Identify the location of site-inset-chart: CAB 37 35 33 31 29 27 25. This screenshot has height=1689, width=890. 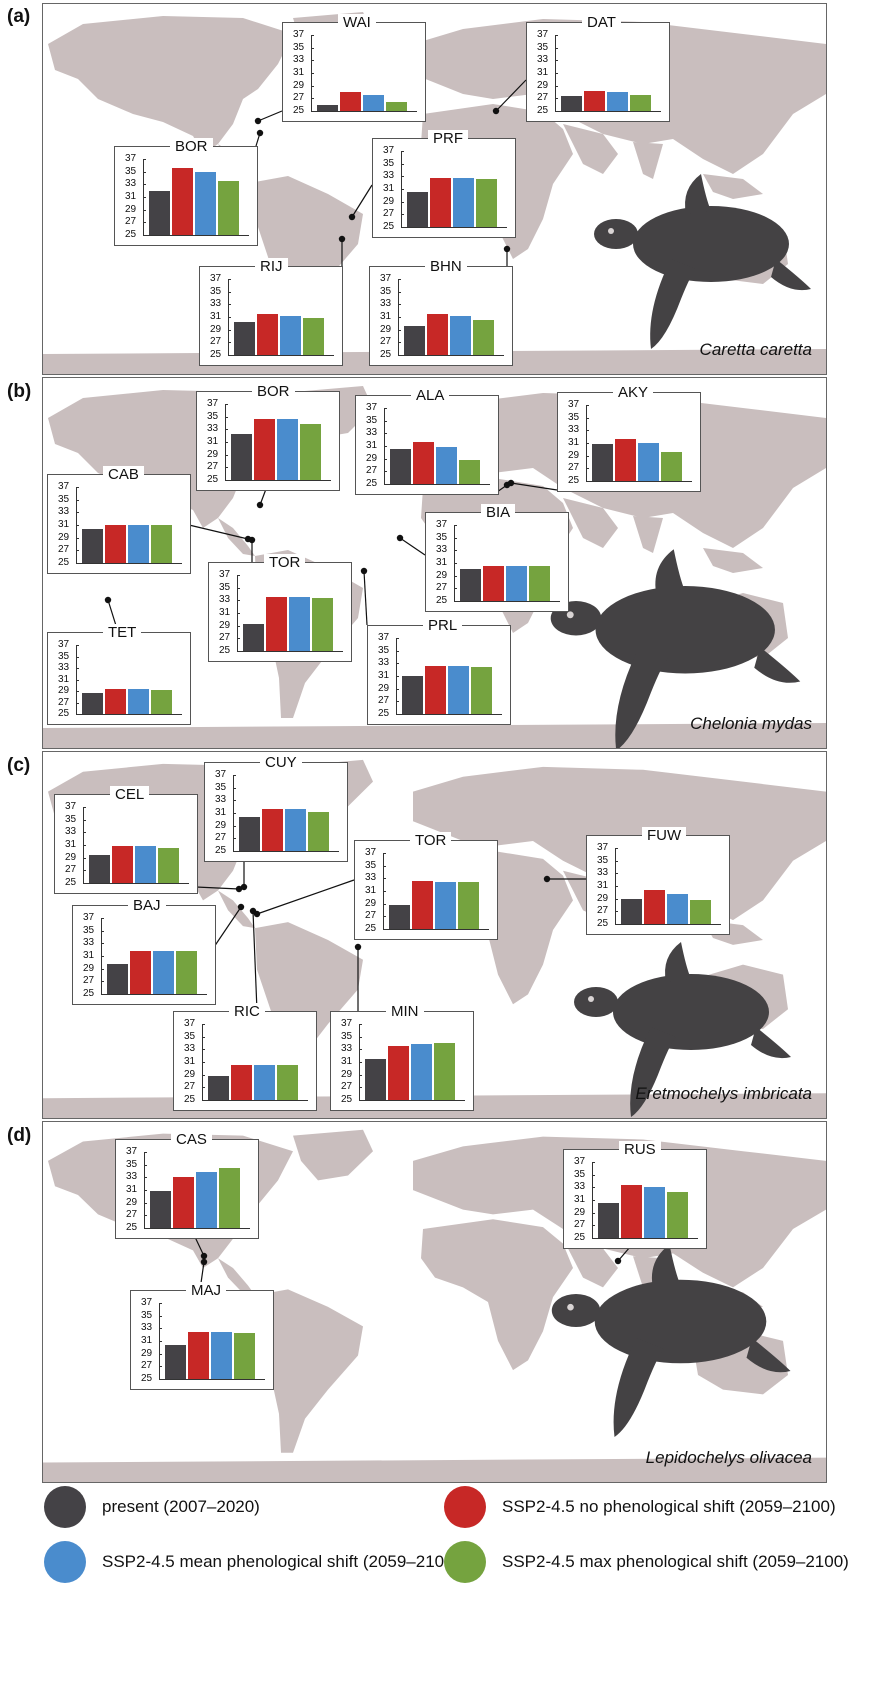
(119, 520).